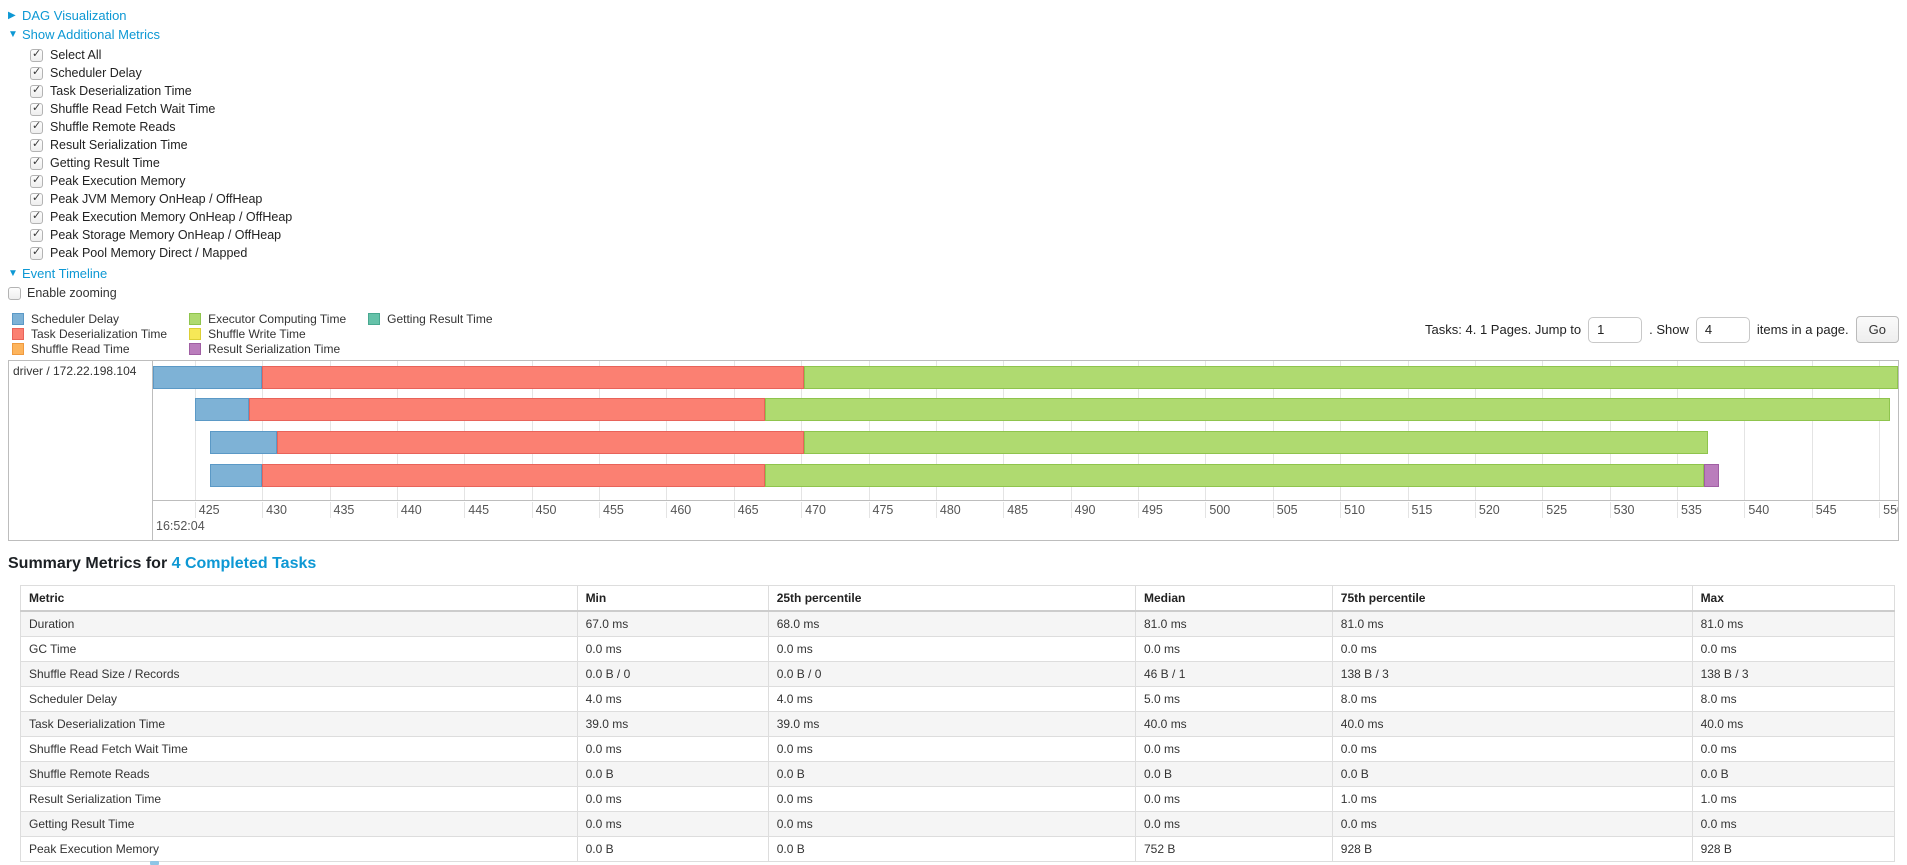 This screenshot has height=865, width=1907. What do you see at coordinates (62, 293) in the screenshot?
I see `enable-zooming-checkbox-row: Enable zooming` at bounding box center [62, 293].